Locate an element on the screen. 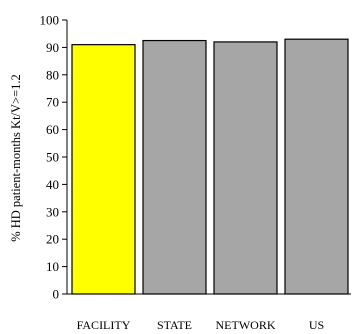  y-tick-label: 40 is located at coordinates (52, 184).